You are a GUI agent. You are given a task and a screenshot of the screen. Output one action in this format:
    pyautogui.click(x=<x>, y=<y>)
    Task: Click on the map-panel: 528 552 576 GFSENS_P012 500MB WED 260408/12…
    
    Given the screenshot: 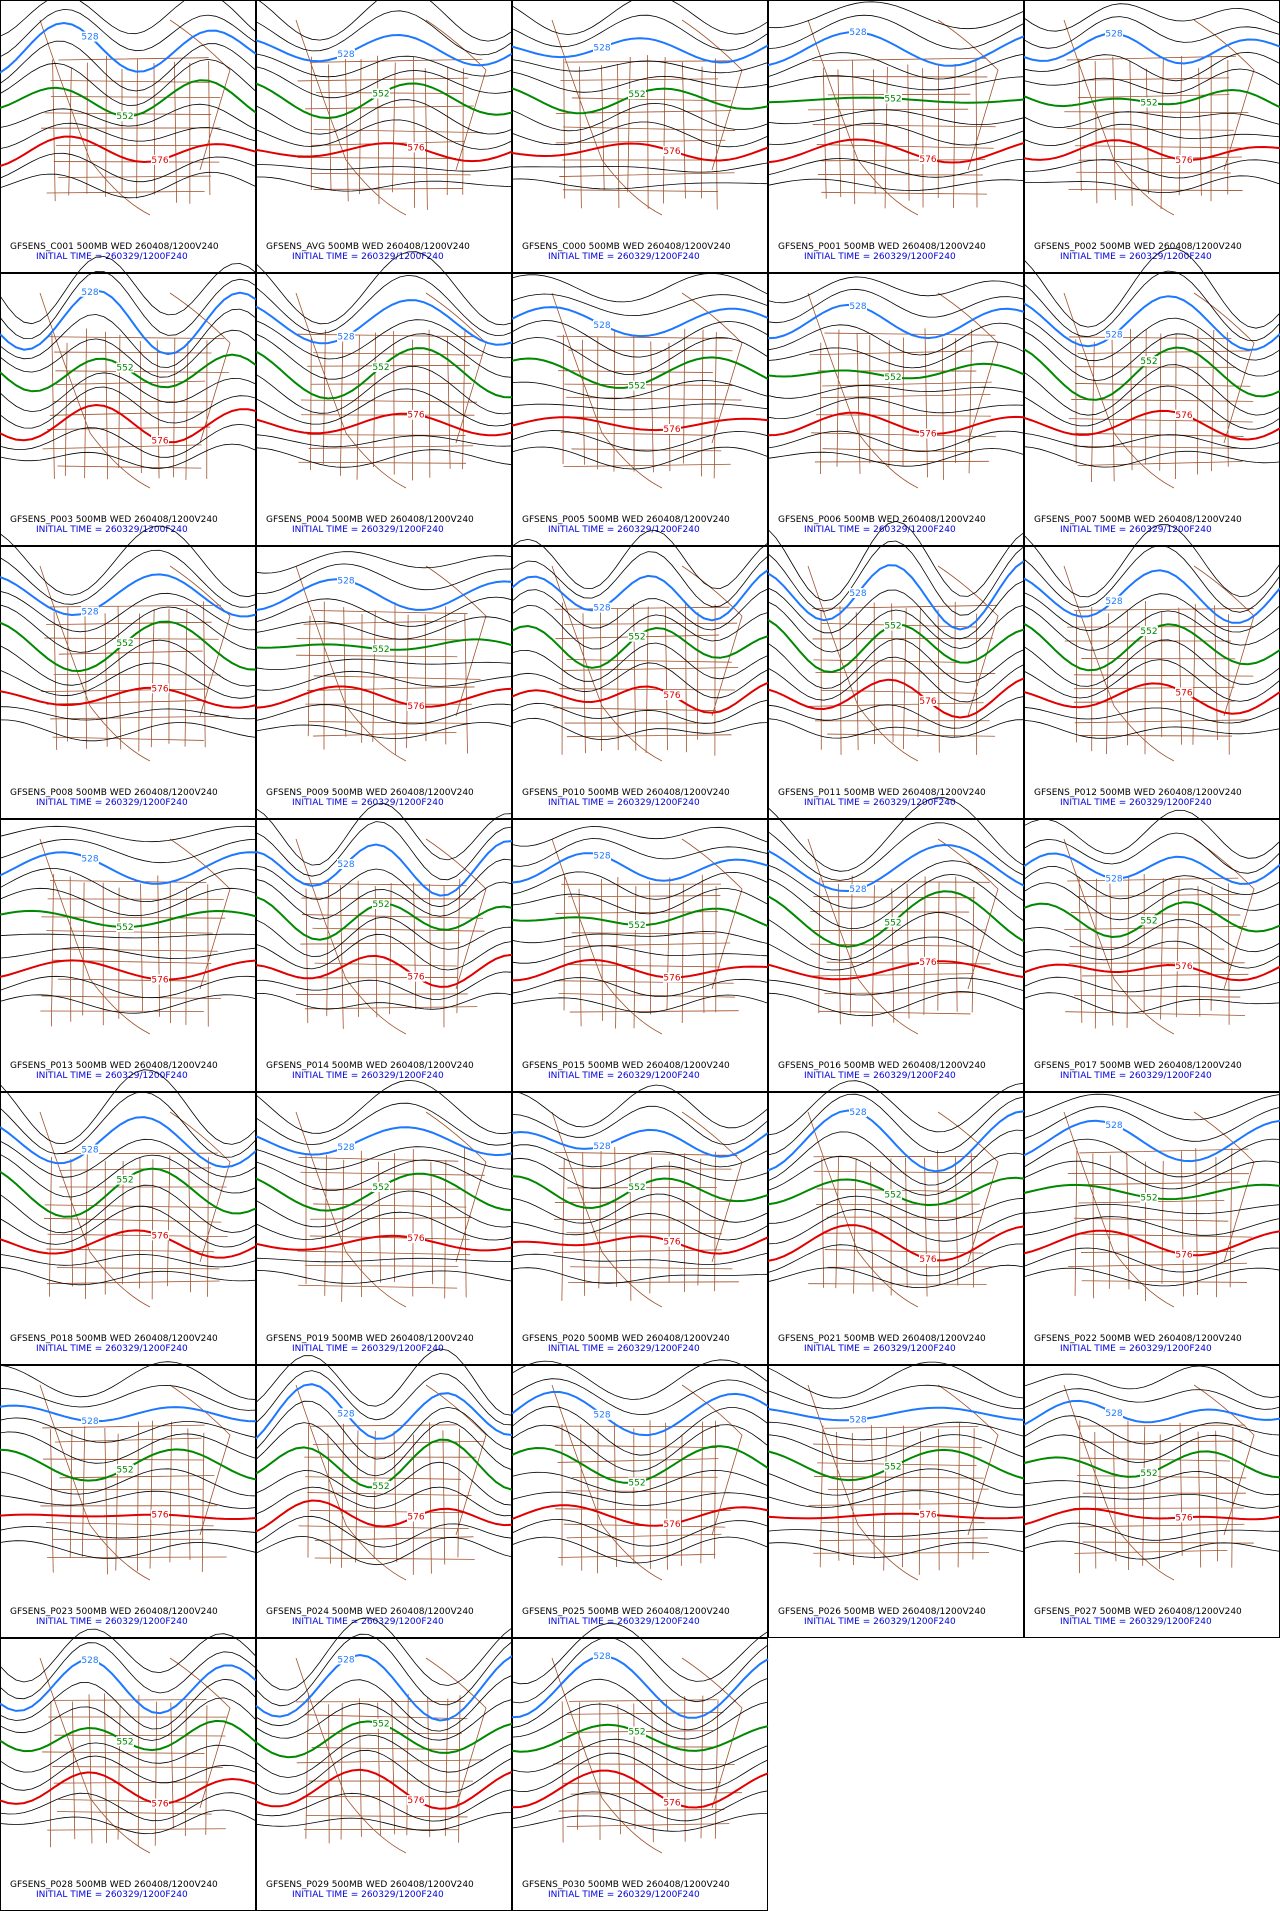 What is the action you would take?
    pyautogui.click(x=1151, y=671)
    